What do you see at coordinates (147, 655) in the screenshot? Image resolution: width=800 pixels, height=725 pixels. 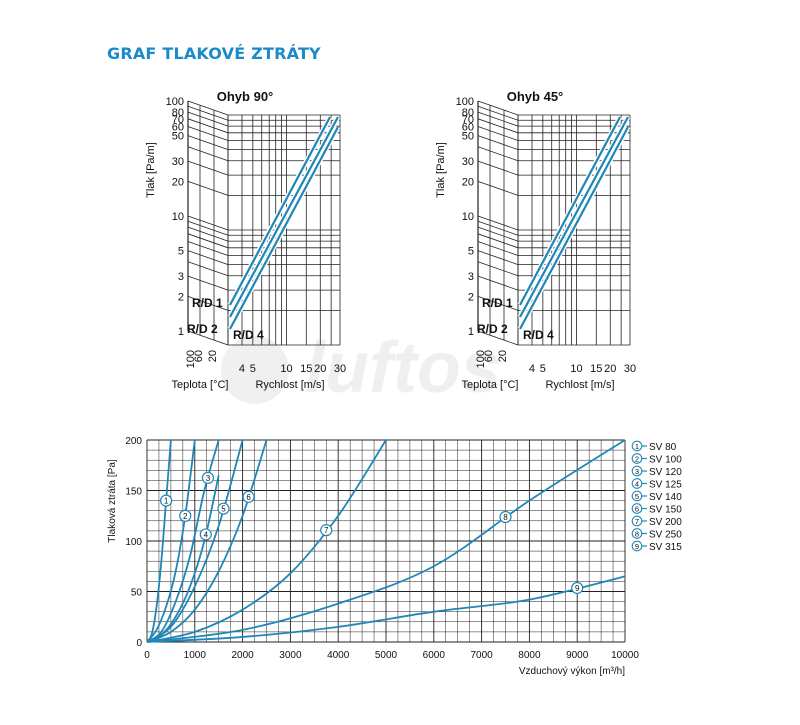 I see `x-tick-label: 0` at bounding box center [147, 655].